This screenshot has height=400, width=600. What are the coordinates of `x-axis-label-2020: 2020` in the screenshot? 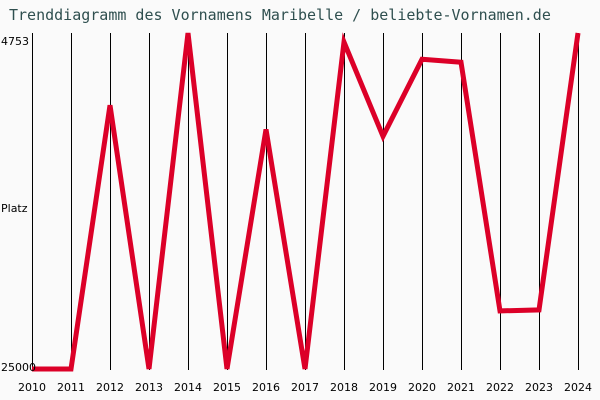 It's located at (422, 387).